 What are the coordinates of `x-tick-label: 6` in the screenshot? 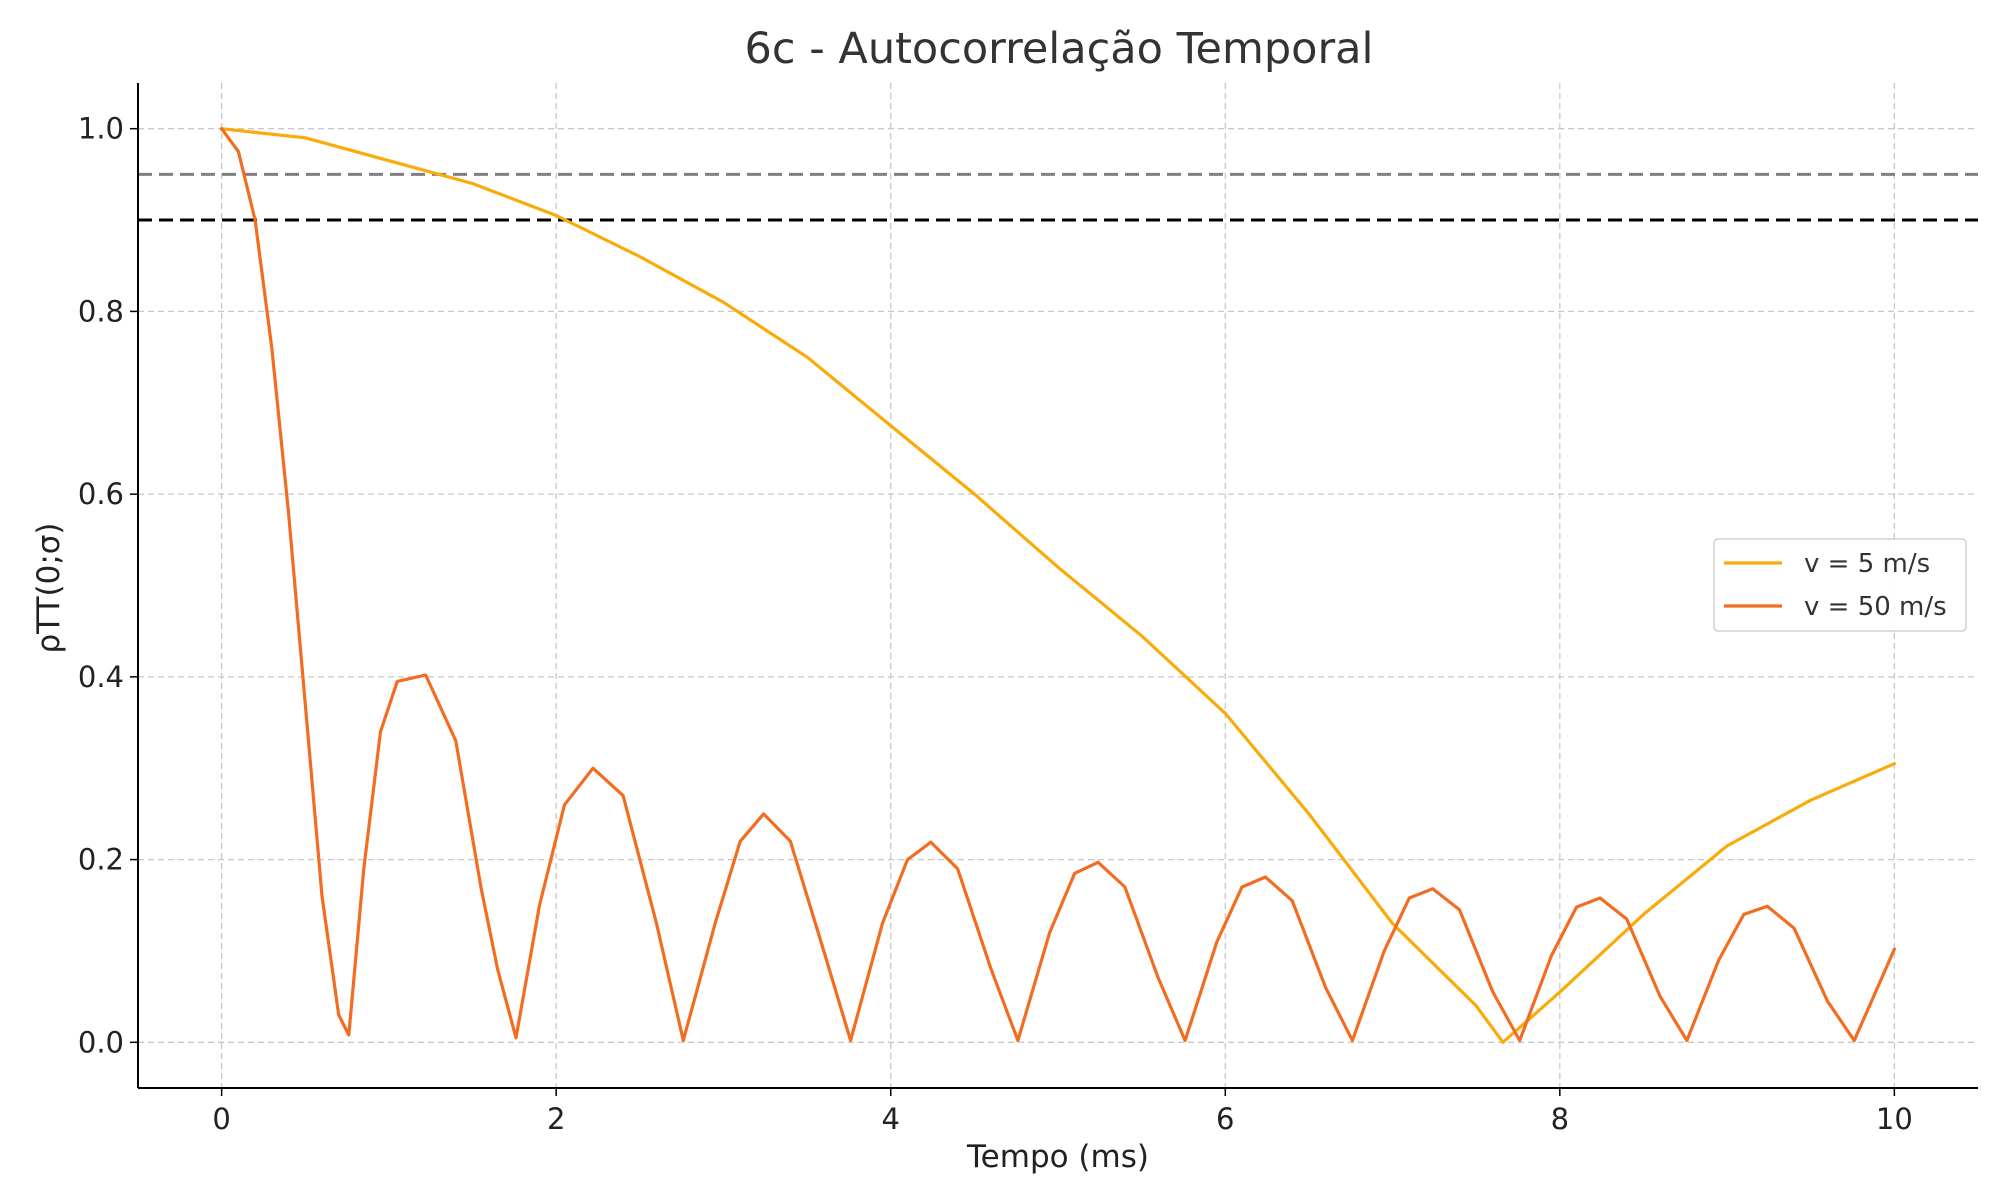 It's located at (1225, 1119).